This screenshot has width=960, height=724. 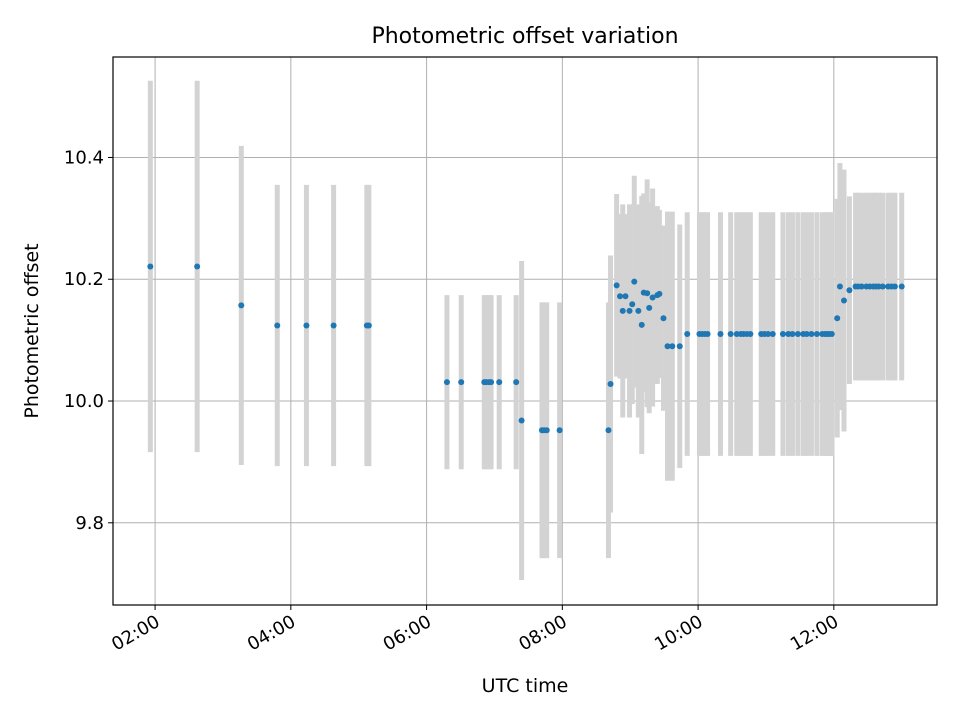 What do you see at coordinates (814, 633) in the screenshot?
I see `x-tick-label: 12:00` at bounding box center [814, 633].